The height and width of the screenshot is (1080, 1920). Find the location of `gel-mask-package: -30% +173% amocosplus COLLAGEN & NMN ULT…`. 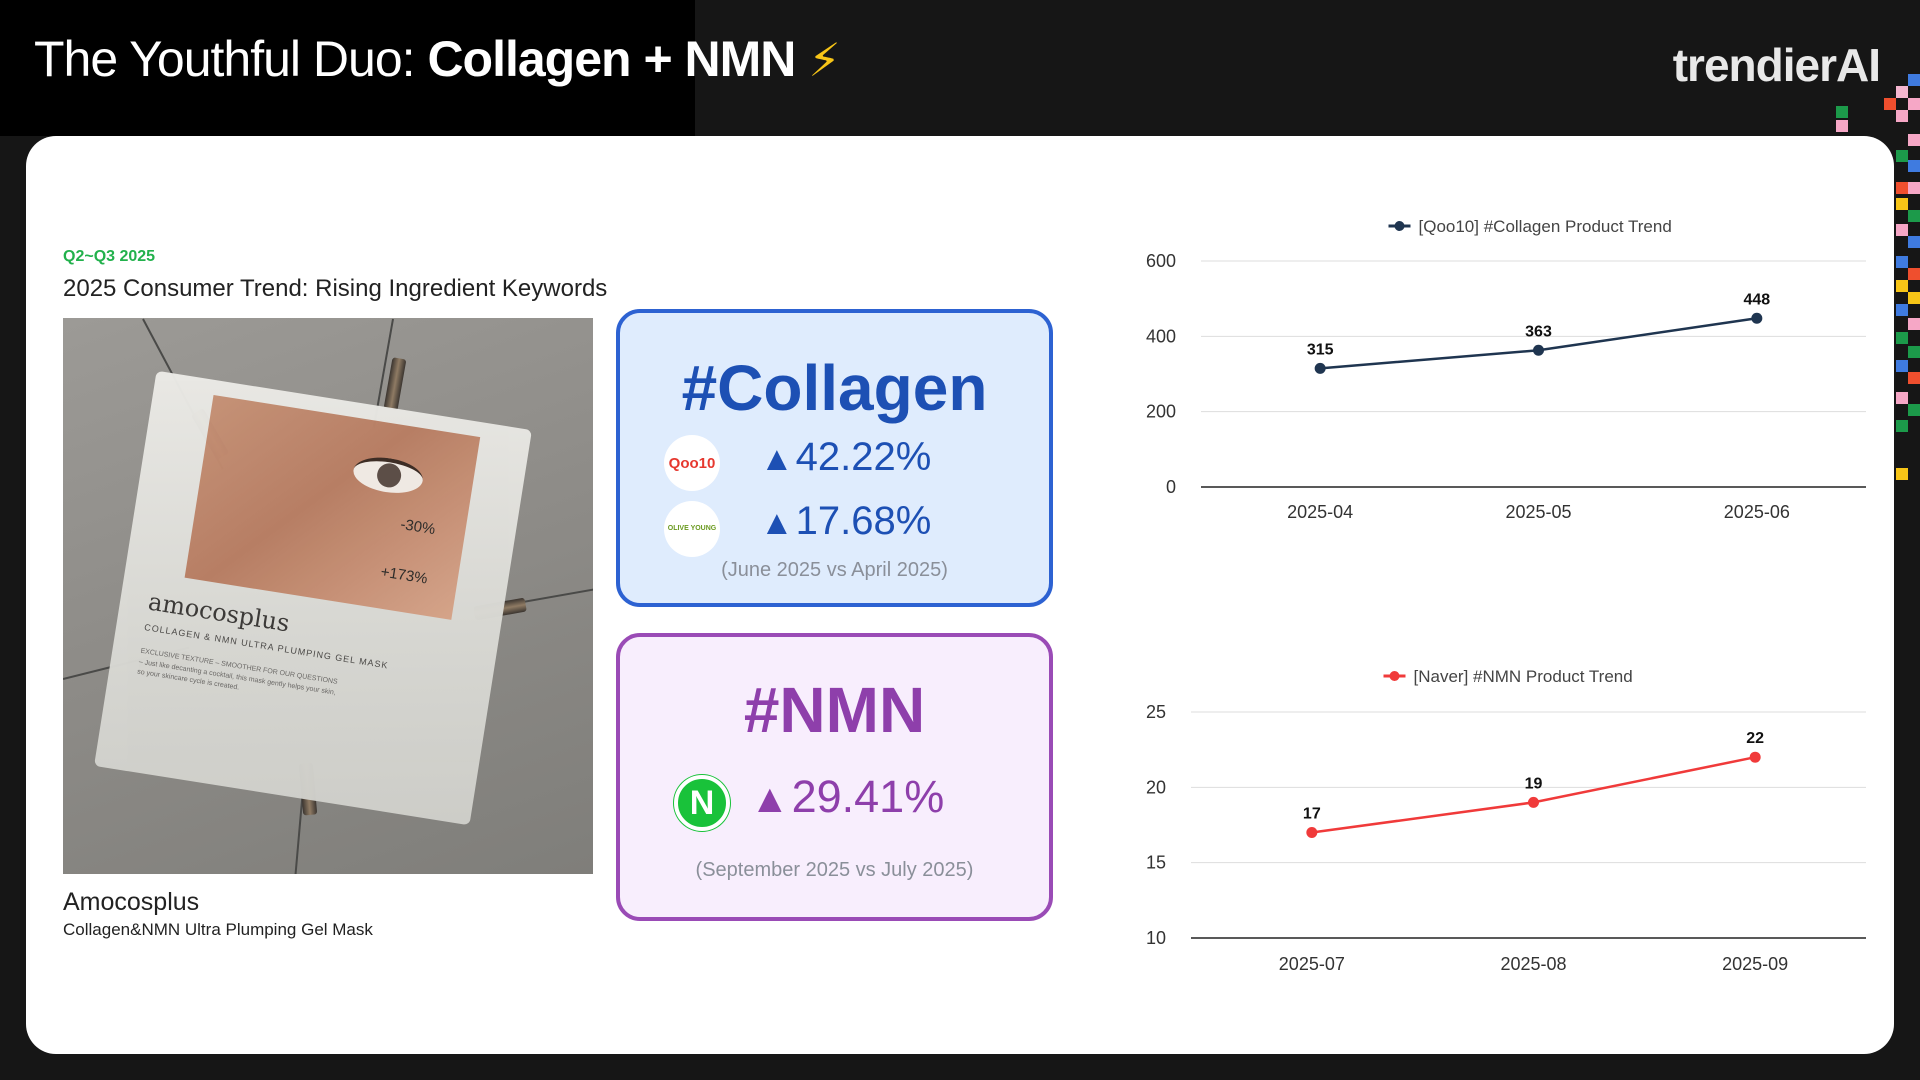

gel-mask-package: -30% +173% amocosplus COLLAGEN & NMN ULT… is located at coordinates (313, 598).